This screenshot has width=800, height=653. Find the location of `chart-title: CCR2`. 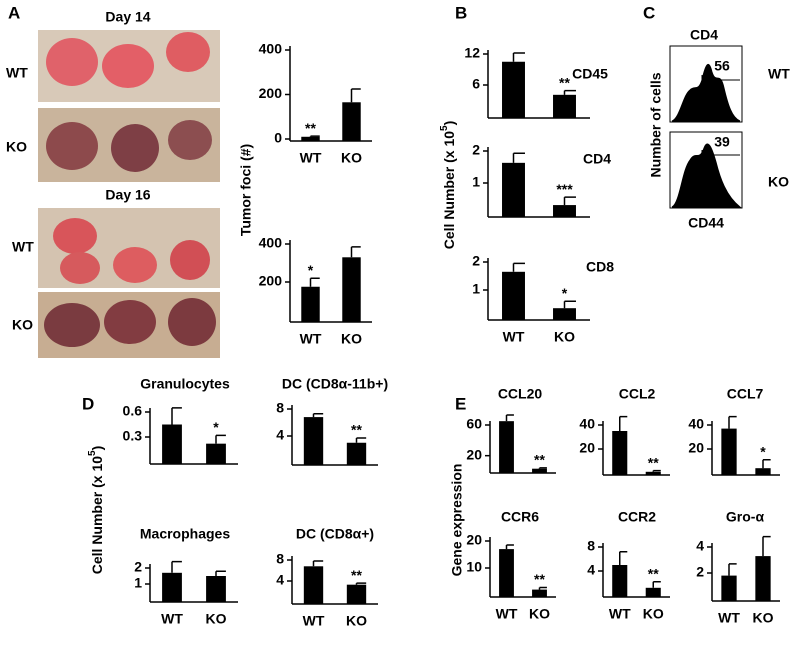

chart-title: CCR2 is located at coordinates (637, 517).